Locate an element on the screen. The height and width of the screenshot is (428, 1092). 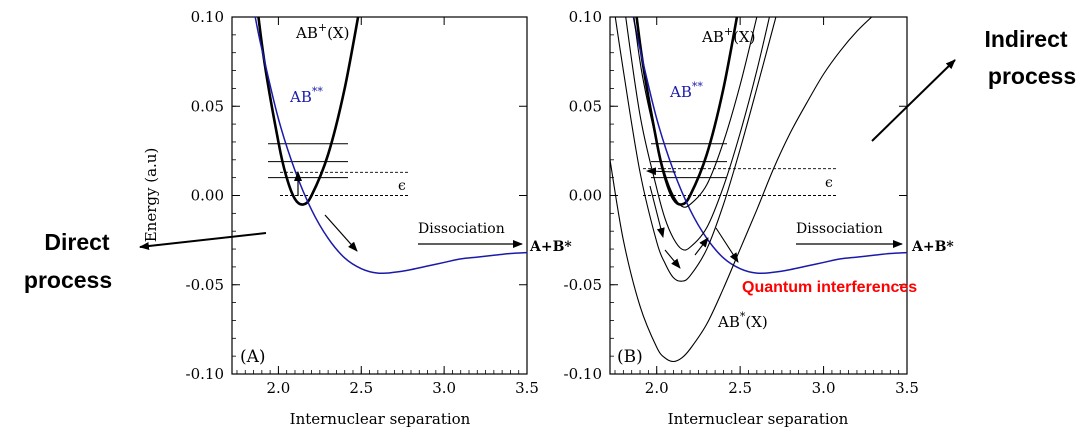
y-axis-title: Energy (a.u) is located at coordinates (151, 195).